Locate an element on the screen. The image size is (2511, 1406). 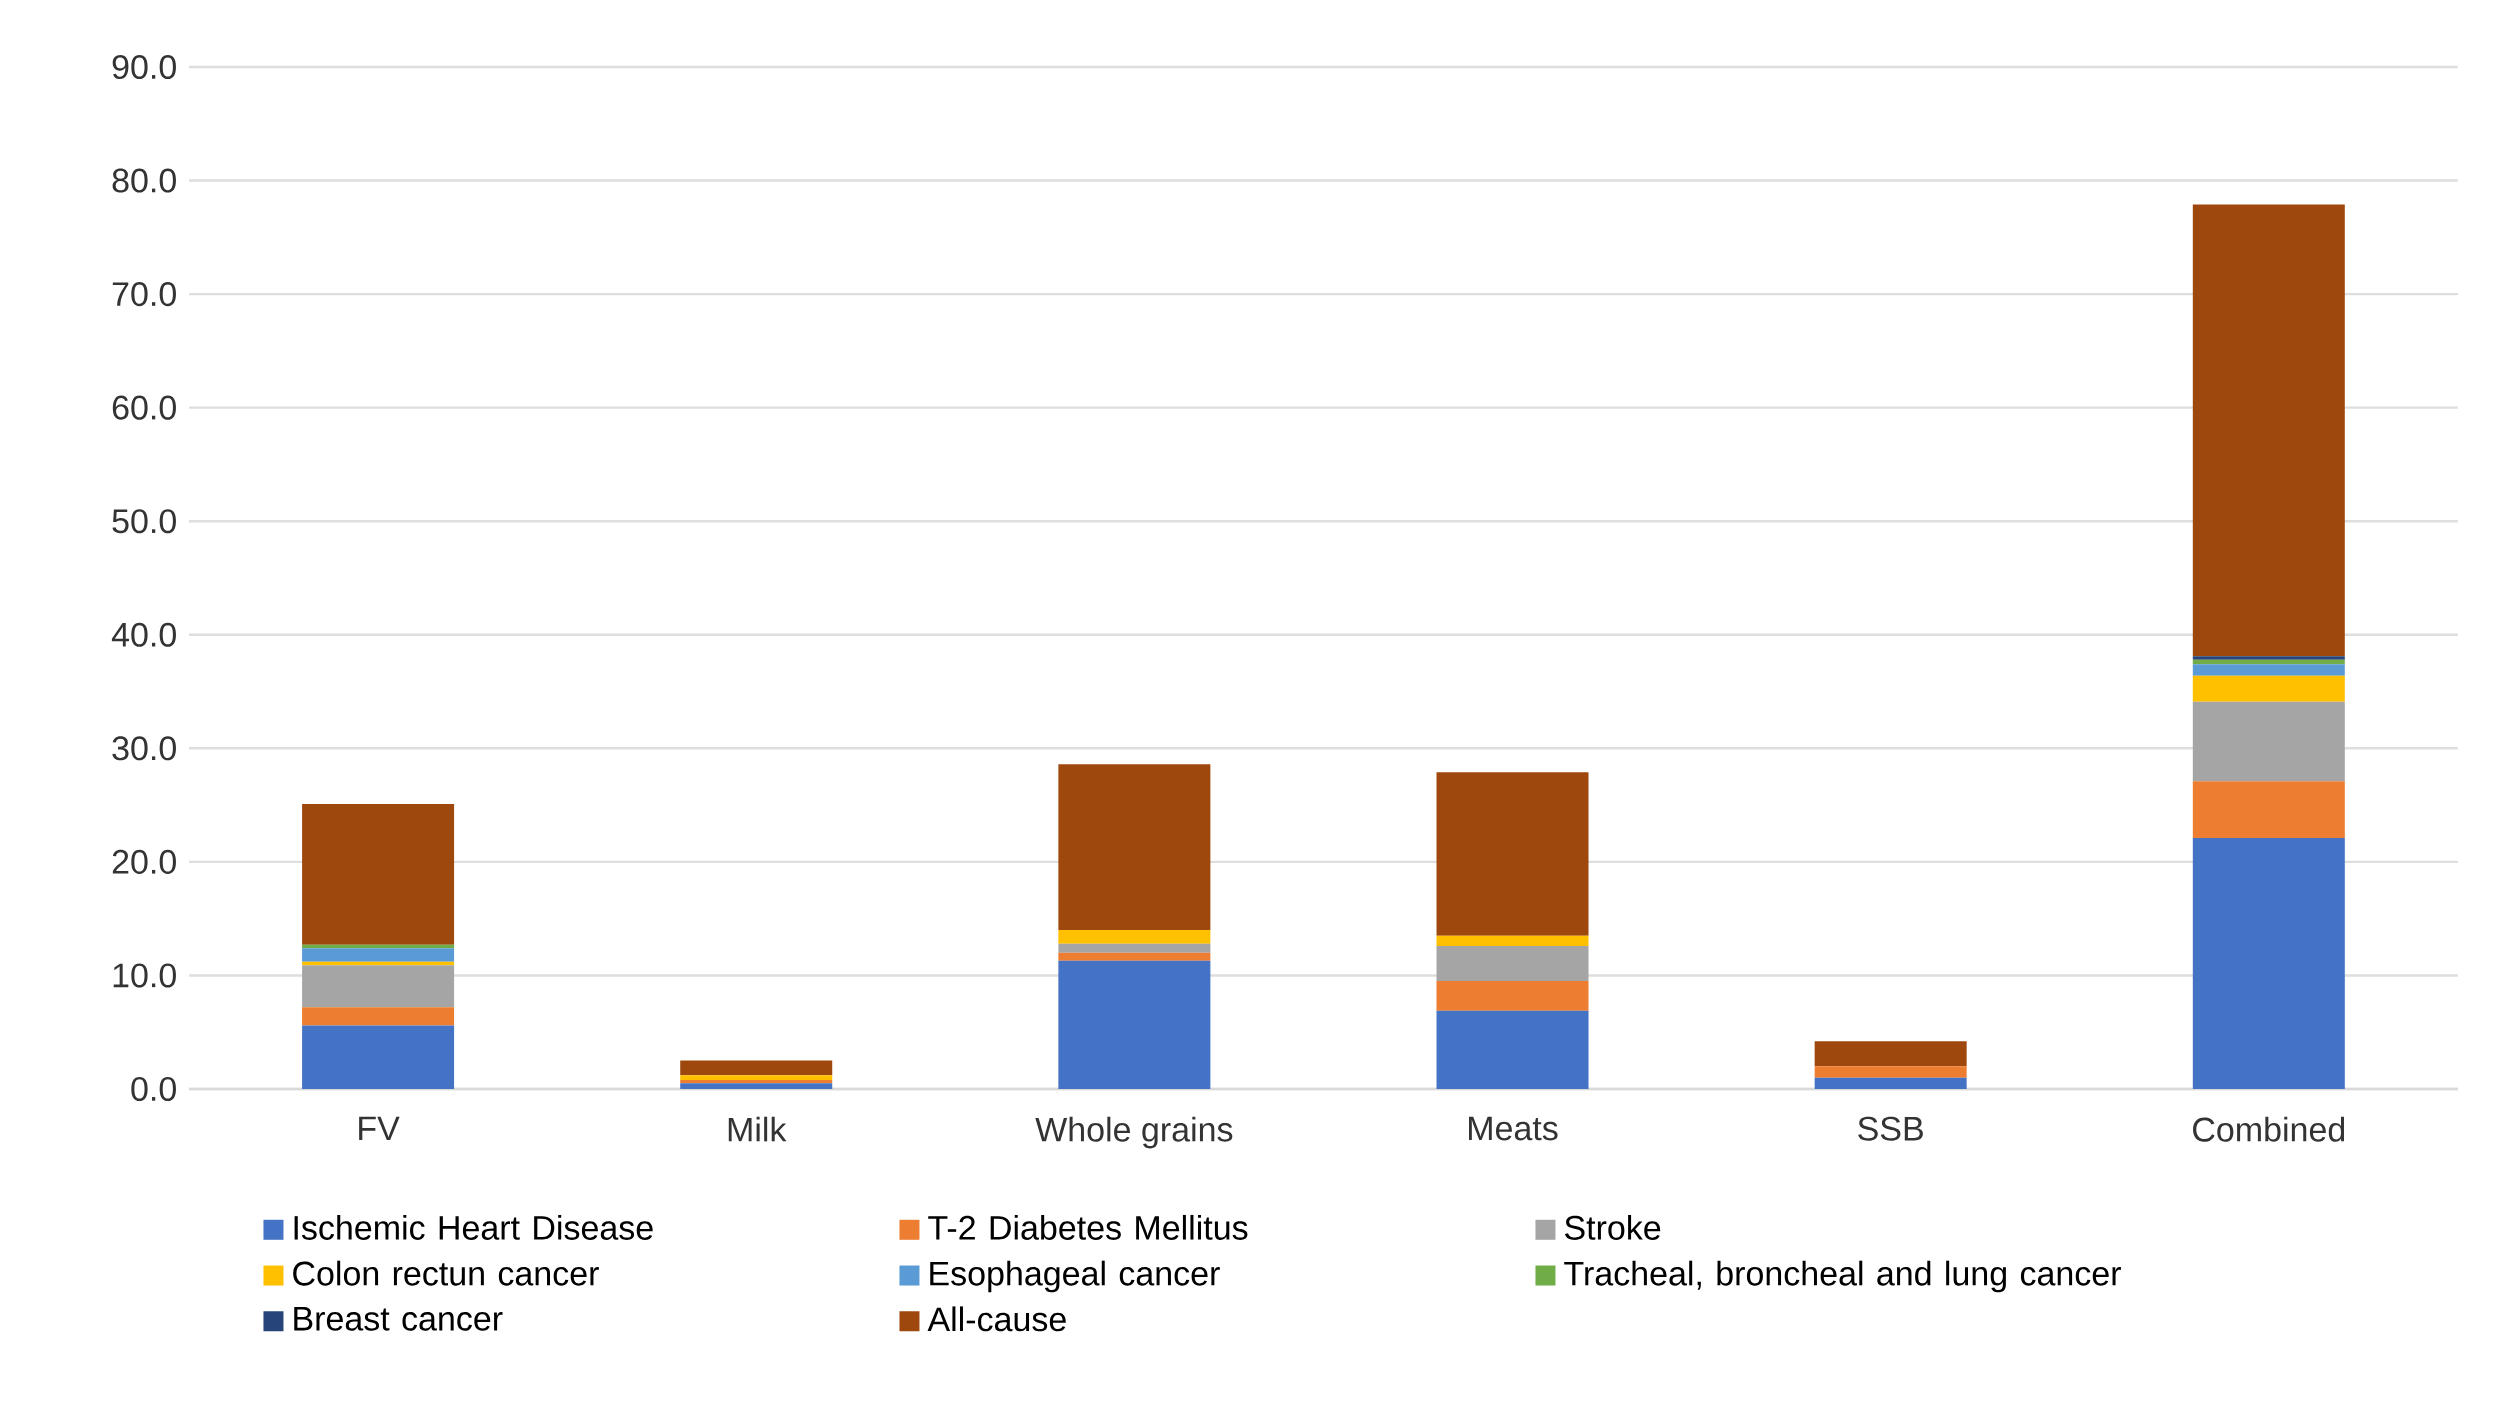
y-tick-label: 10.0 is located at coordinates (144, 975).